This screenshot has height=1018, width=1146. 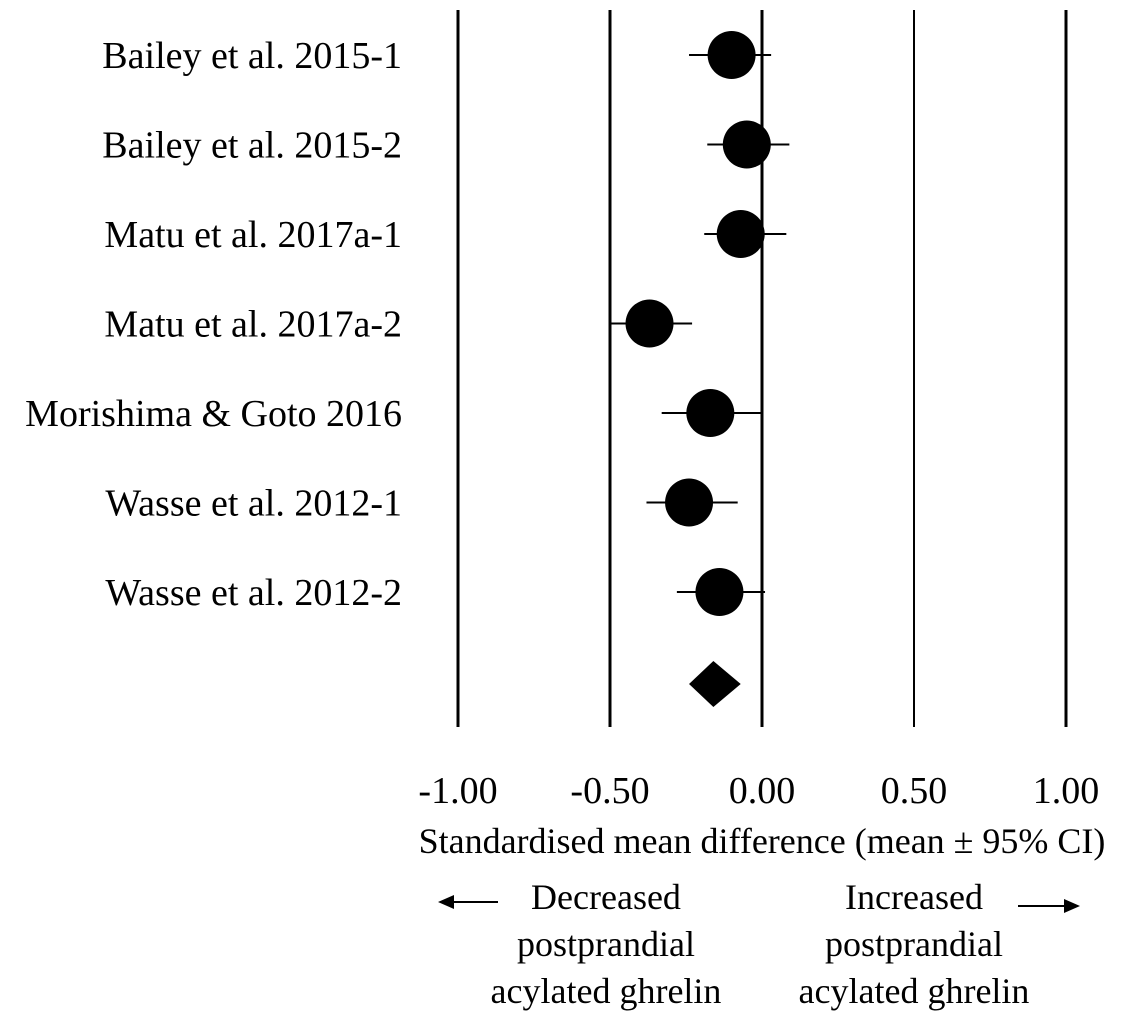 I want to click on study-row: Matu et al. 2017a-1, so click(x=445, y=234).